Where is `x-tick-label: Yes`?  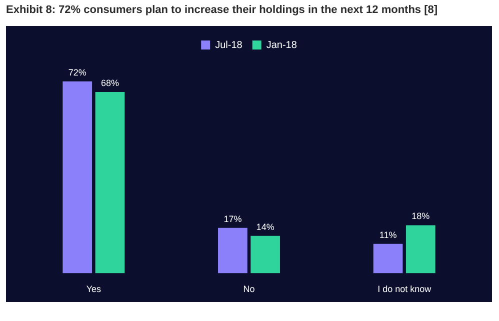
x-tick-label: Yes is located at coordinates (94, 289).